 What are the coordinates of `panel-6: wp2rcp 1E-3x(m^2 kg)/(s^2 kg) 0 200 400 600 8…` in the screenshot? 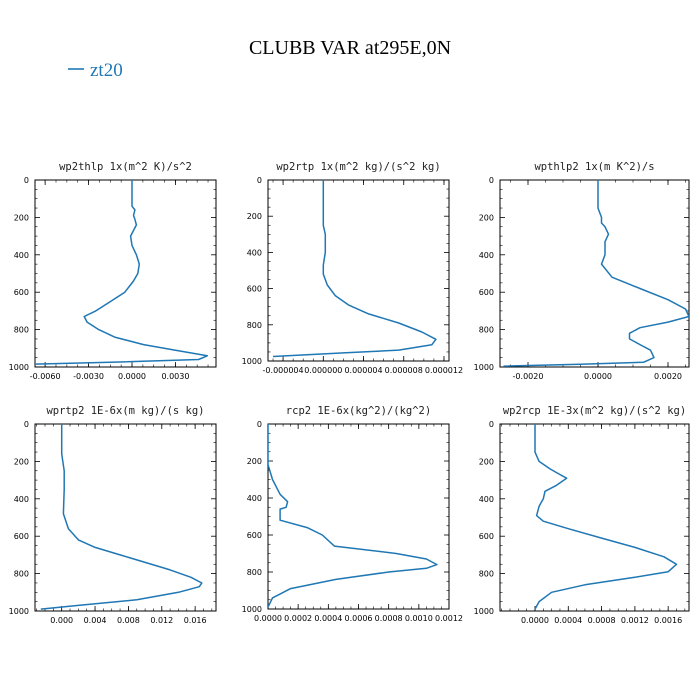 It's located at (582, 515).